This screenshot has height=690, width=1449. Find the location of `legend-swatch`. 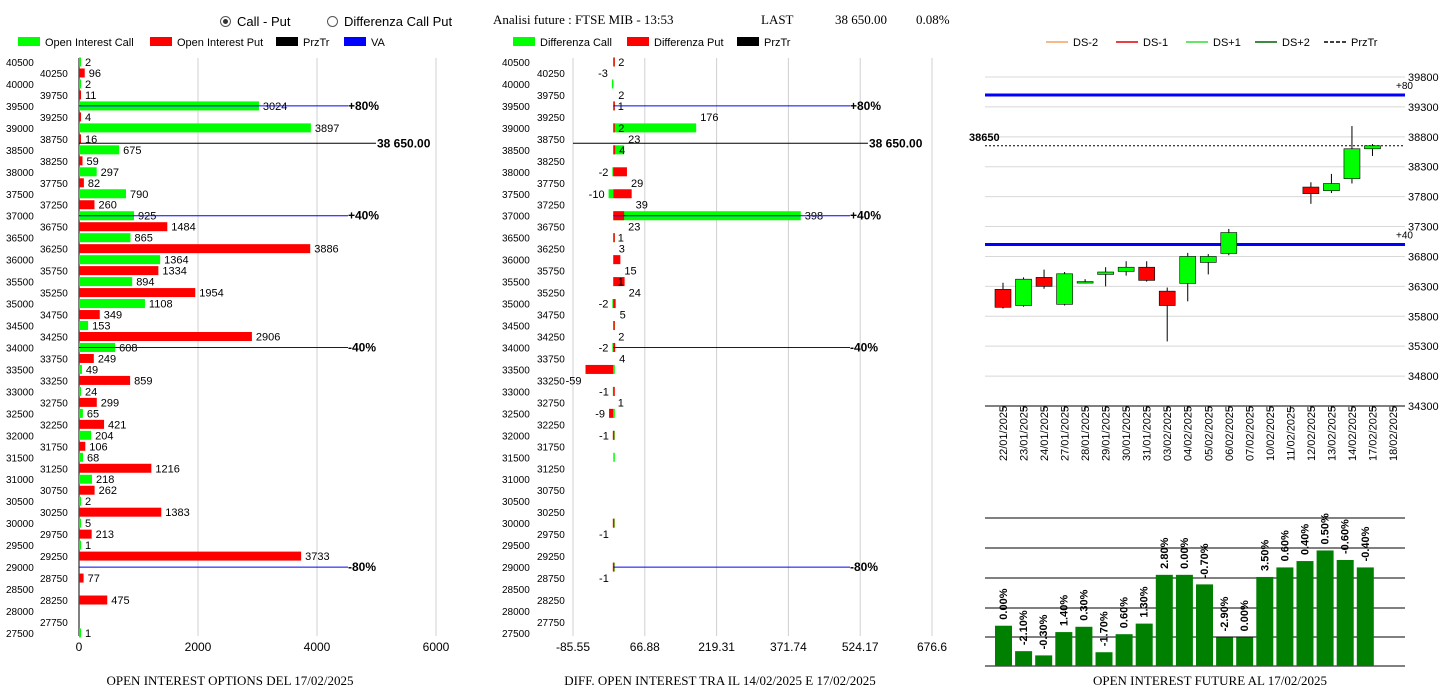

legend-swatch is located at coordinates (524, 41).